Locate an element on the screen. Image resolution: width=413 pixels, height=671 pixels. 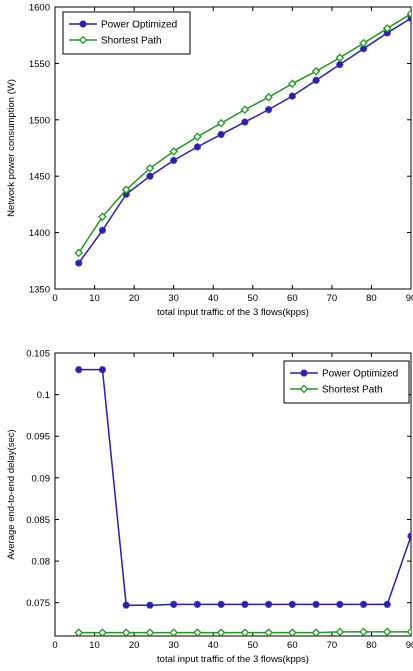
y-axis-label: Network power consumption (W) is located at coordinates (11, 148).